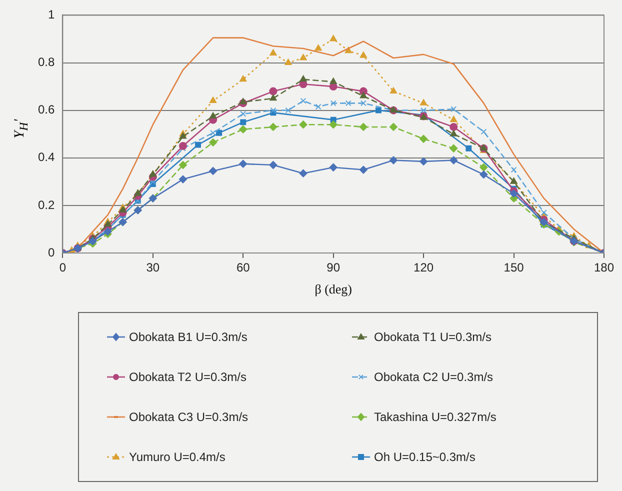 Image resolution: width=622 pixels, height=491 pixels. I want to click on legend-label: Yumuro U=0.4m/s, so click(177, 457).